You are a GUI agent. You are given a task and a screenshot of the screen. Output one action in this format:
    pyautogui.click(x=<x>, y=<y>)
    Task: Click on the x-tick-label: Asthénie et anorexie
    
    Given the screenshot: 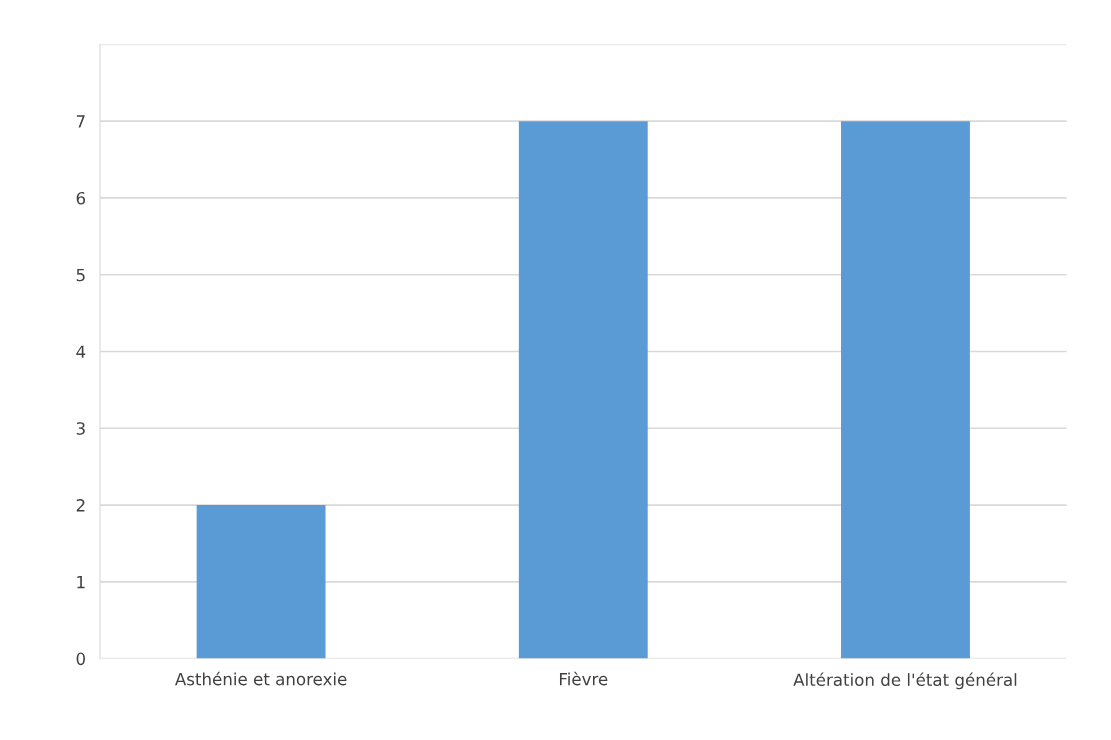 What is the action you would take?
    pyautogui.click(x=261, y=678)
    